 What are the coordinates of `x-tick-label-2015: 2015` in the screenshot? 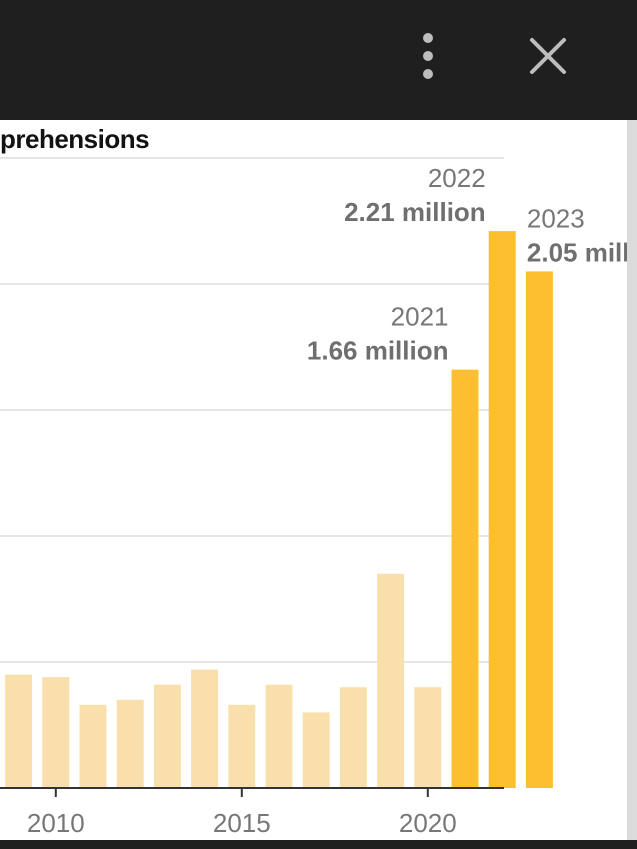 It's located at (242, 823).